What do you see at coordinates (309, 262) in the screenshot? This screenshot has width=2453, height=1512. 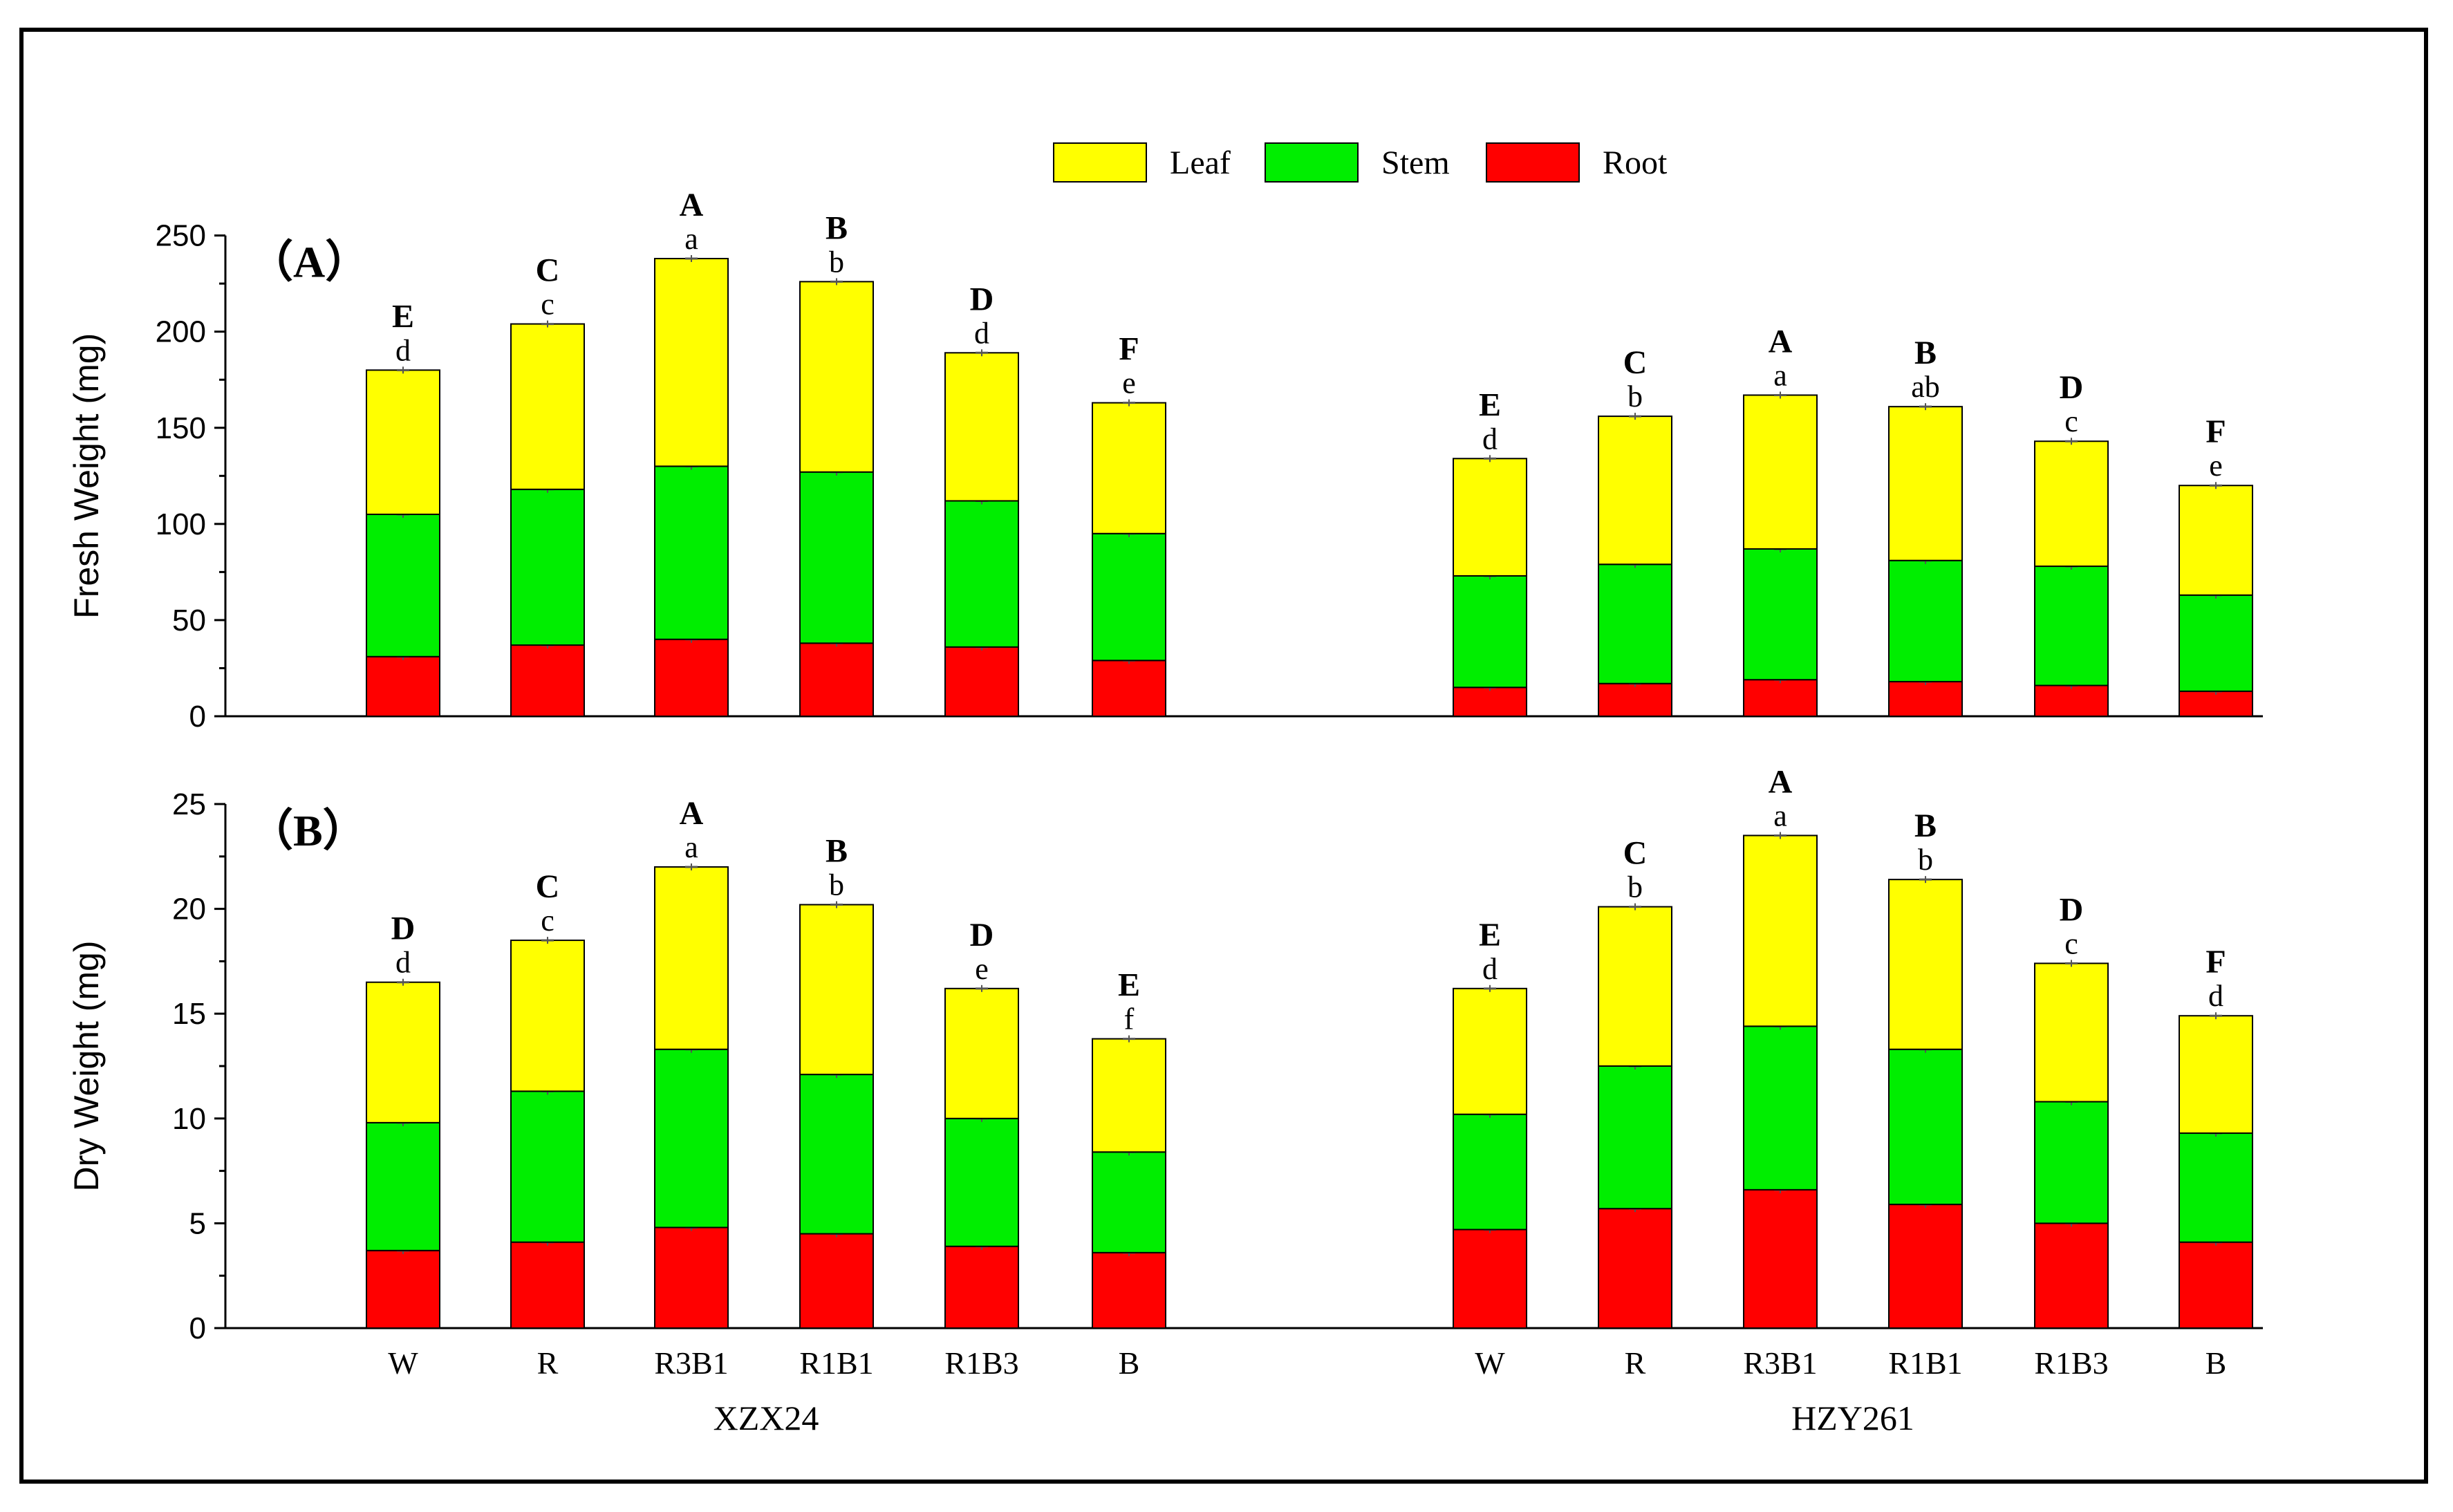 I see `panel-label: （A）` at bounding box center [309, 262].